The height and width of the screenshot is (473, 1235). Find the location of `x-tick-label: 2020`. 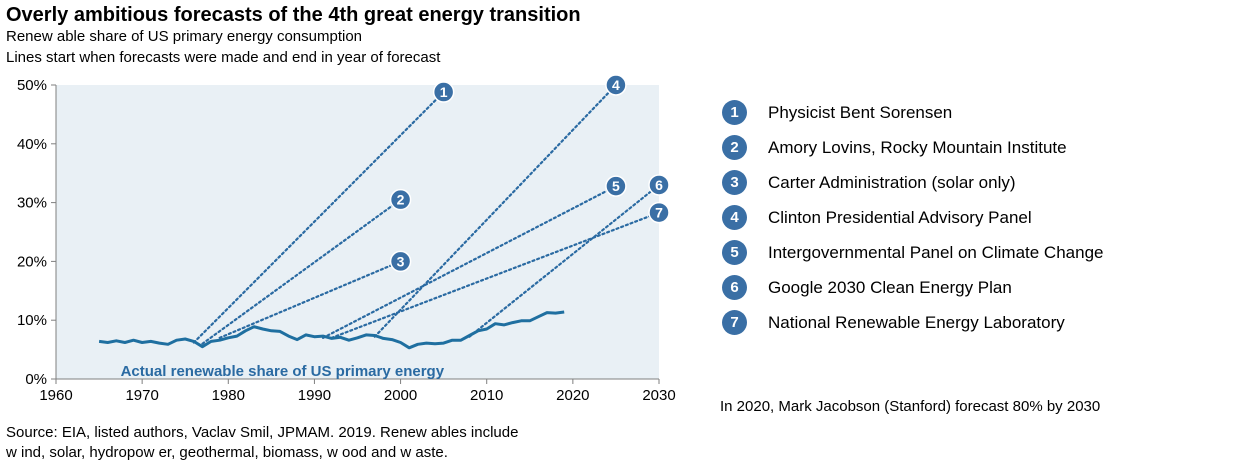

x-tick-label: 2020 is located at coordinates (572, 395).